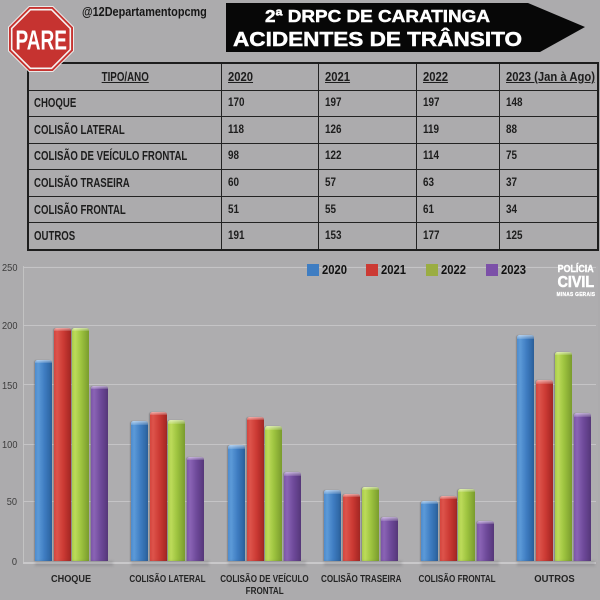 Image resolution: width=600 pixels, height=600 pixels. What do you see at coordinates (377, 16) in the screenshot?
I see `svg-text: 2ª DRPC DE CARATINGA` at bounding box center [377, 16].